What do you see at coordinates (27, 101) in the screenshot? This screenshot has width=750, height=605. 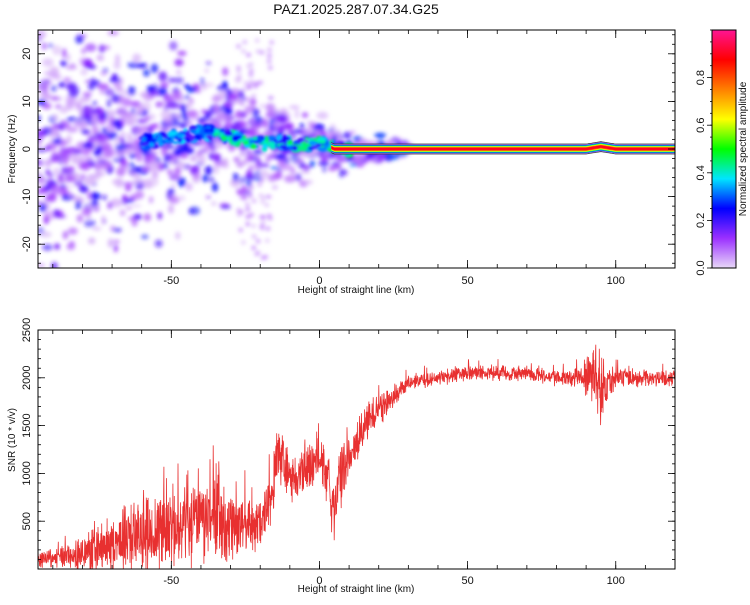 I see `spectrogram-ytick-label: 10` at bounding box center [27, 101].